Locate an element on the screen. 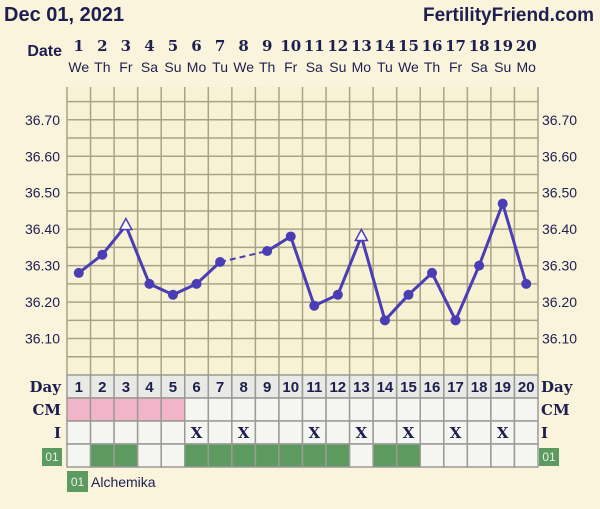 The width and height of the screenshot is (600, 509). y-tick-label-left: 36.10 is located at coordinates (42, 339).